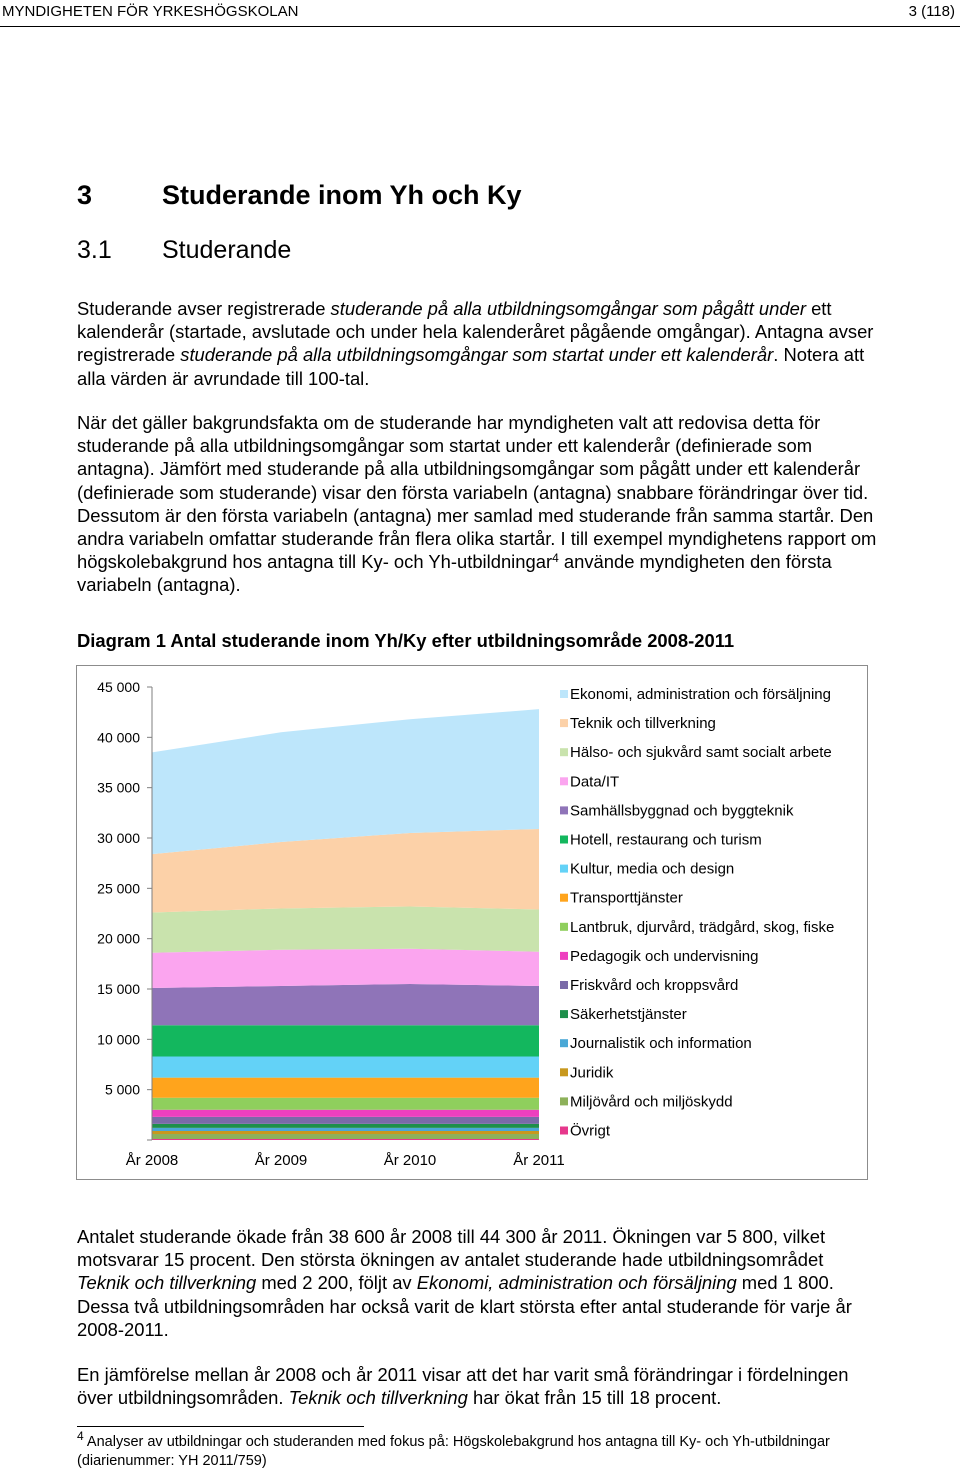 The height and width of the screenshot is (1478, 960). Describe the element at coordinates (592, 1072) in the screenshot. I see `legend-entry: Juridik` at that location.